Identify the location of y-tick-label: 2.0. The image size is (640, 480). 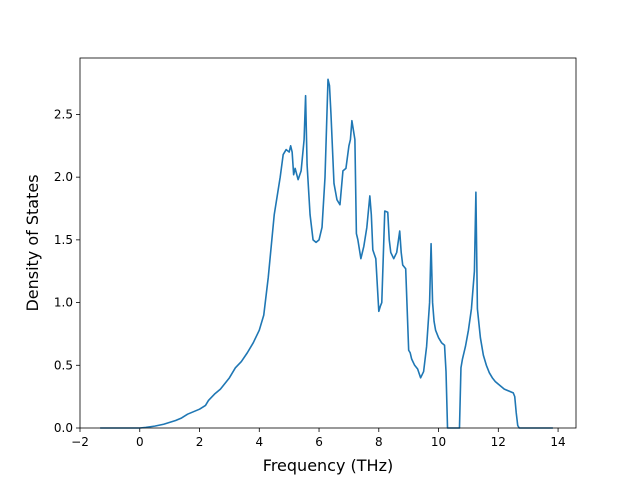
(63, 177).